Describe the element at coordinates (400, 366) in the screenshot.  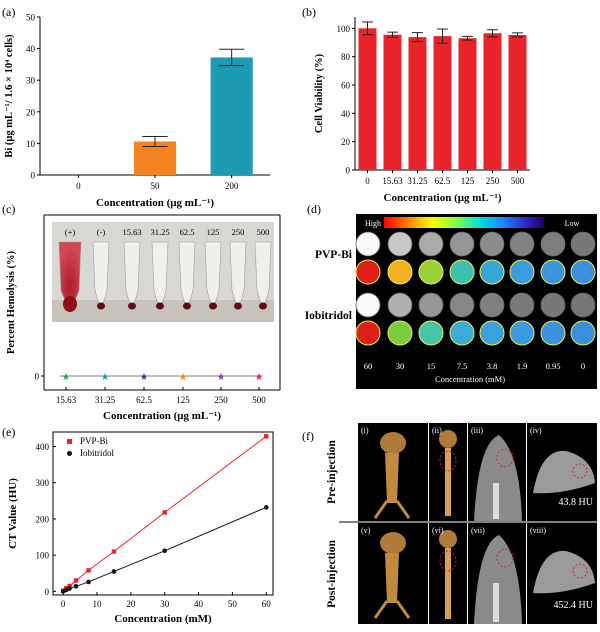
I see `concentration-label: 30` at that location.